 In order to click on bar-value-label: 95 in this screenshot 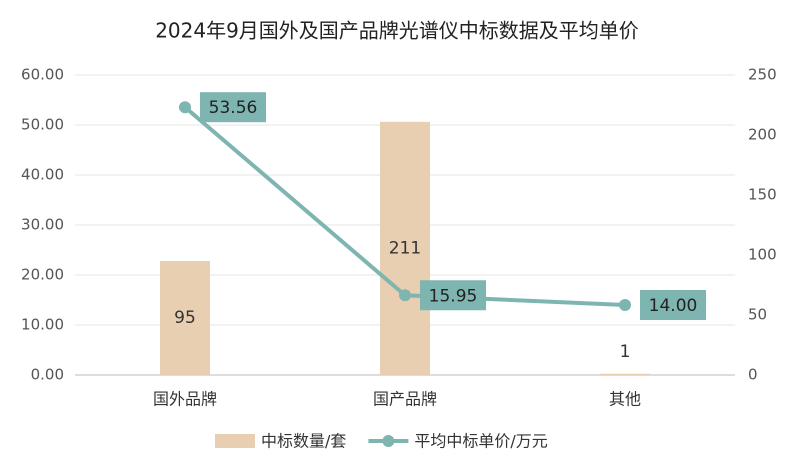, I will do `click(185, 318)`.